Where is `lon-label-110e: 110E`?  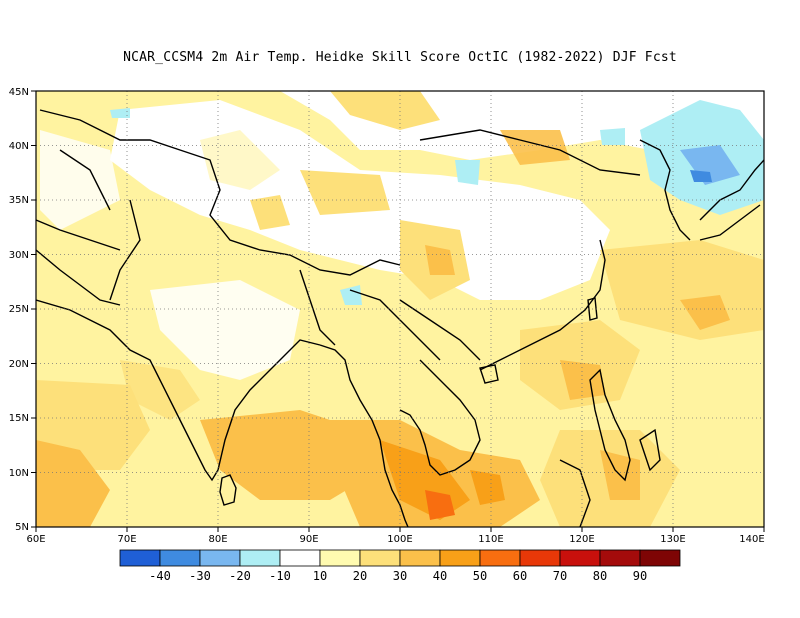
lon-label-110e: 110E is located at coordinates (490, 539).